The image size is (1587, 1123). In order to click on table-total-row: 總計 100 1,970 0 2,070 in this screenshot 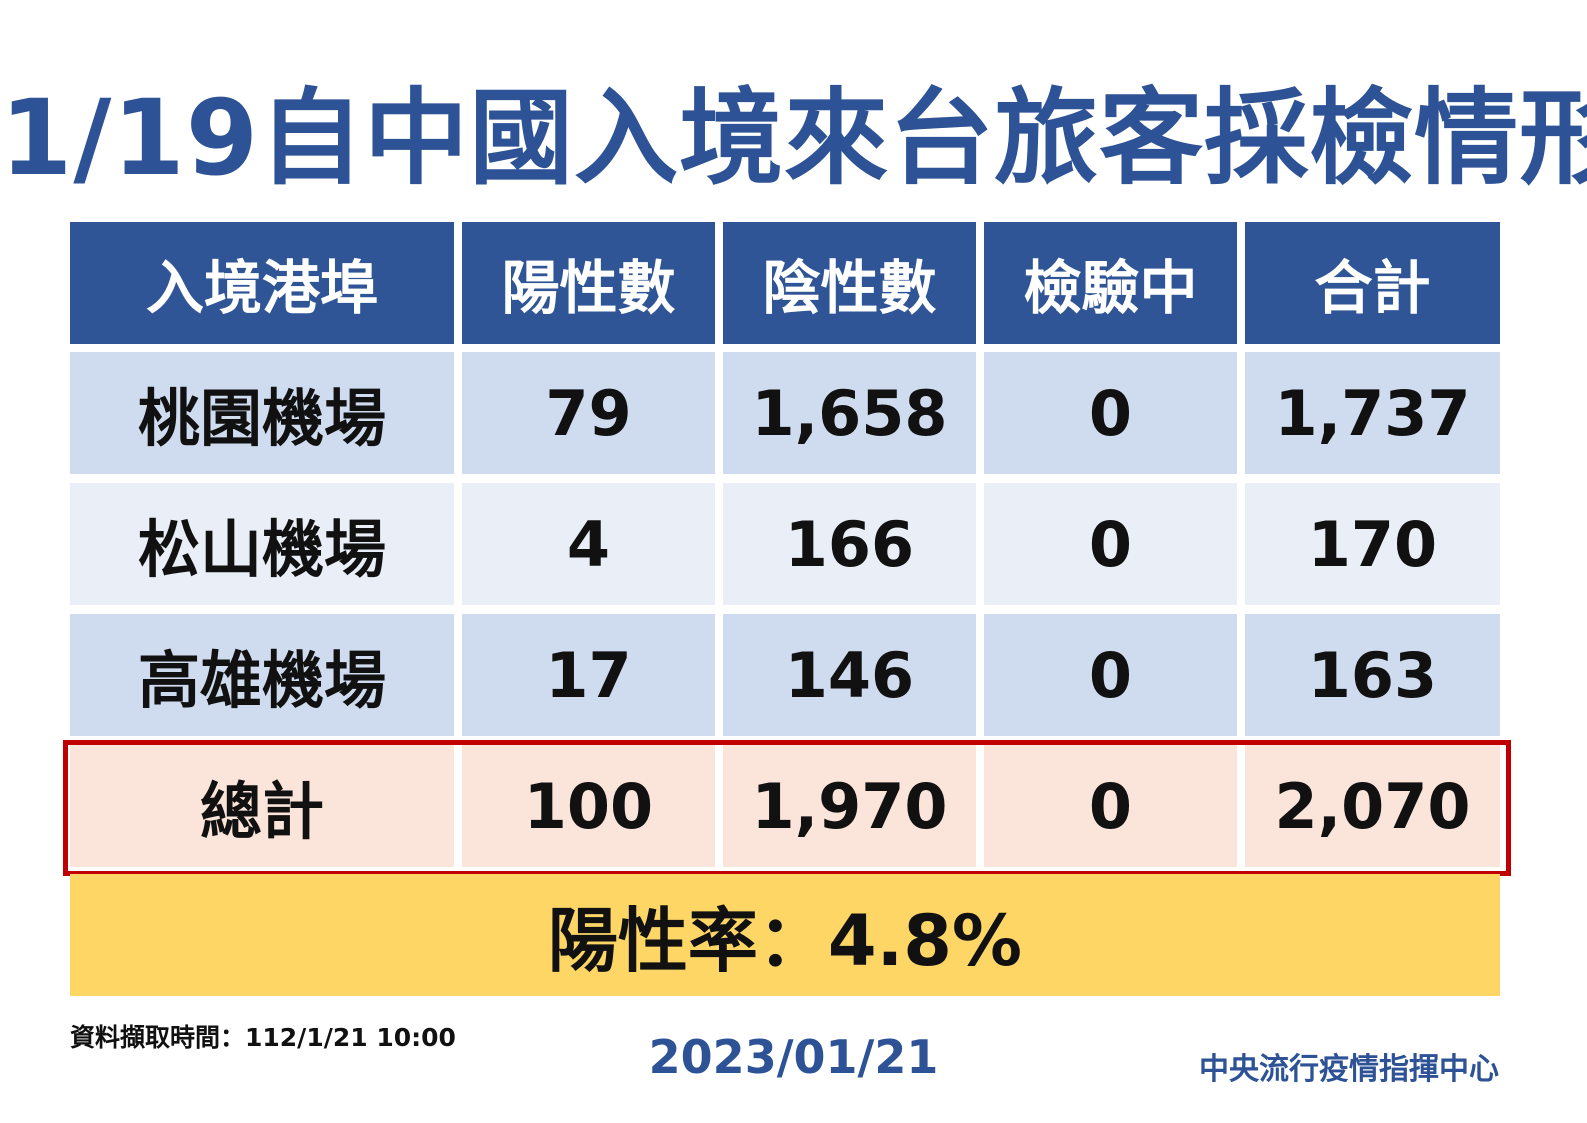, I will do `click(785, 806)`.